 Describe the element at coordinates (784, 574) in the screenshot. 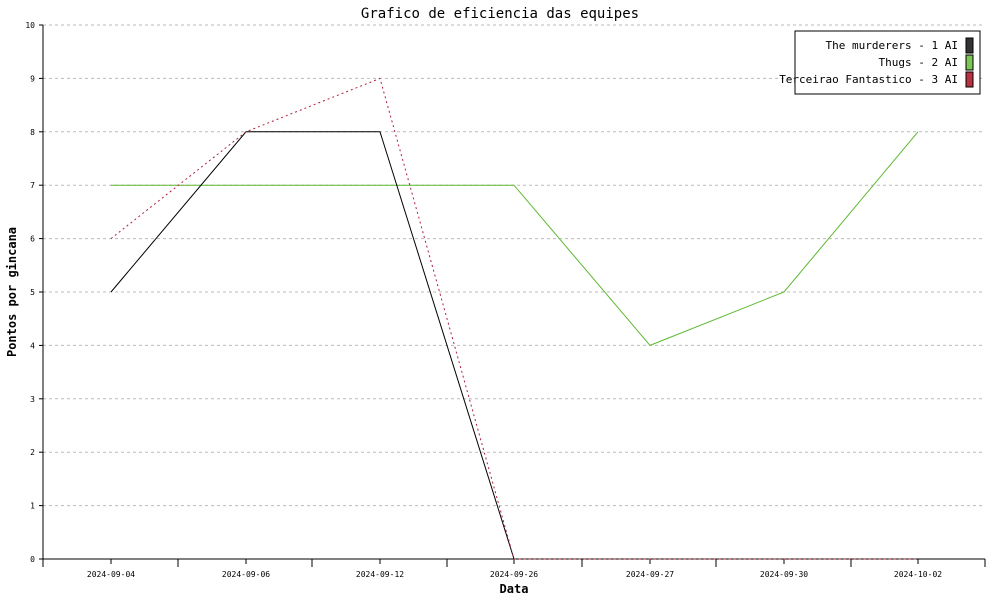

I see `x-tick-label: 2024-09-30` at that location.